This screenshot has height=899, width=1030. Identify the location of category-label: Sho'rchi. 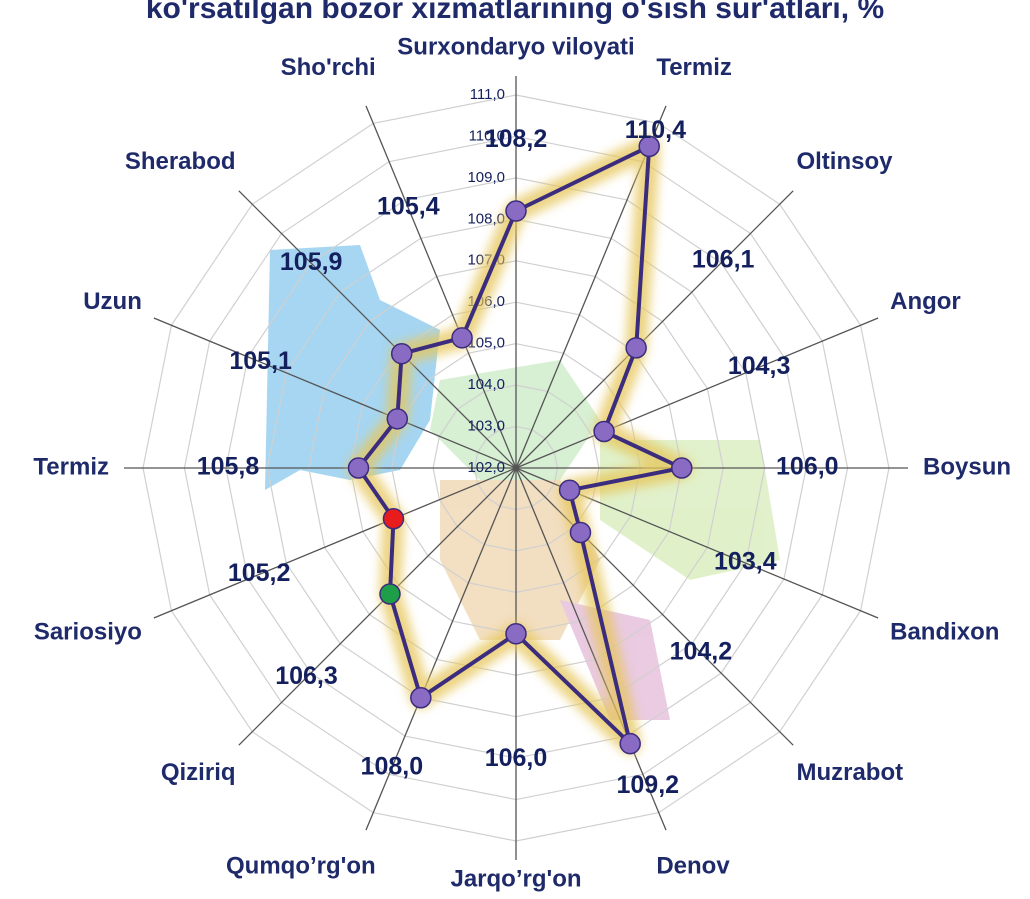
(328, 67).